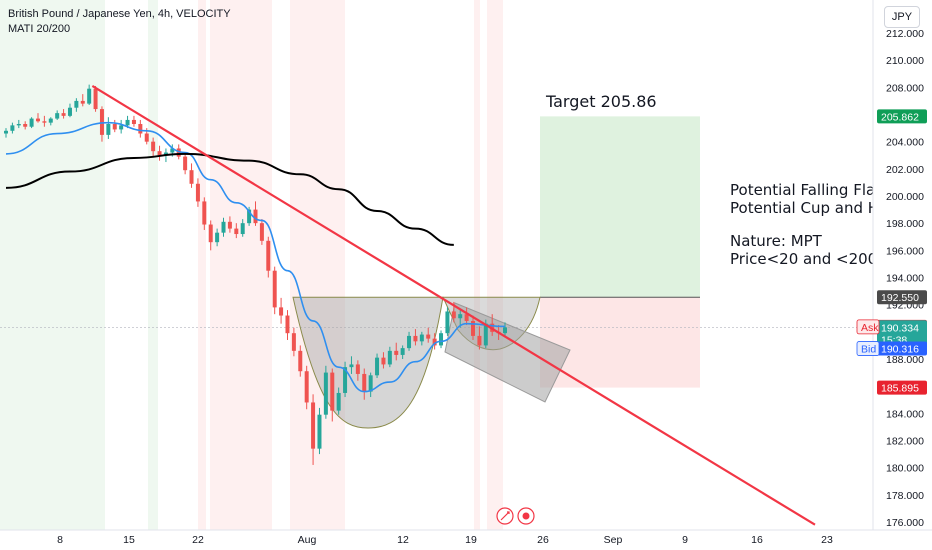 This screenshot has width=932, height=550. What do you see at coordinates (905, 469) in the screenshot?
I see `y-tick-label: 180.000` at bounding box center [905, 469].